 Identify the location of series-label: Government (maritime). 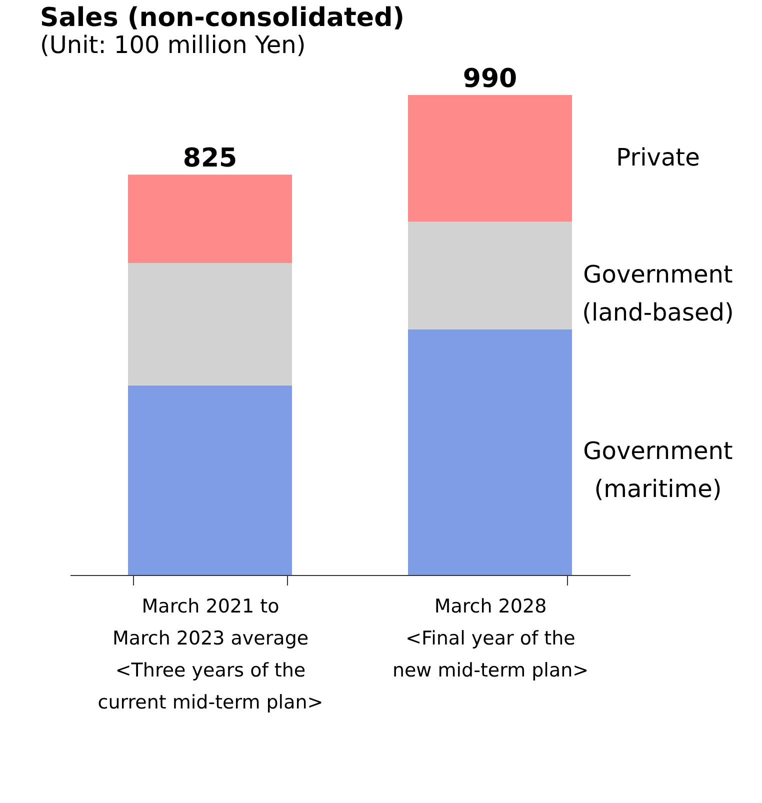
(658, 470).